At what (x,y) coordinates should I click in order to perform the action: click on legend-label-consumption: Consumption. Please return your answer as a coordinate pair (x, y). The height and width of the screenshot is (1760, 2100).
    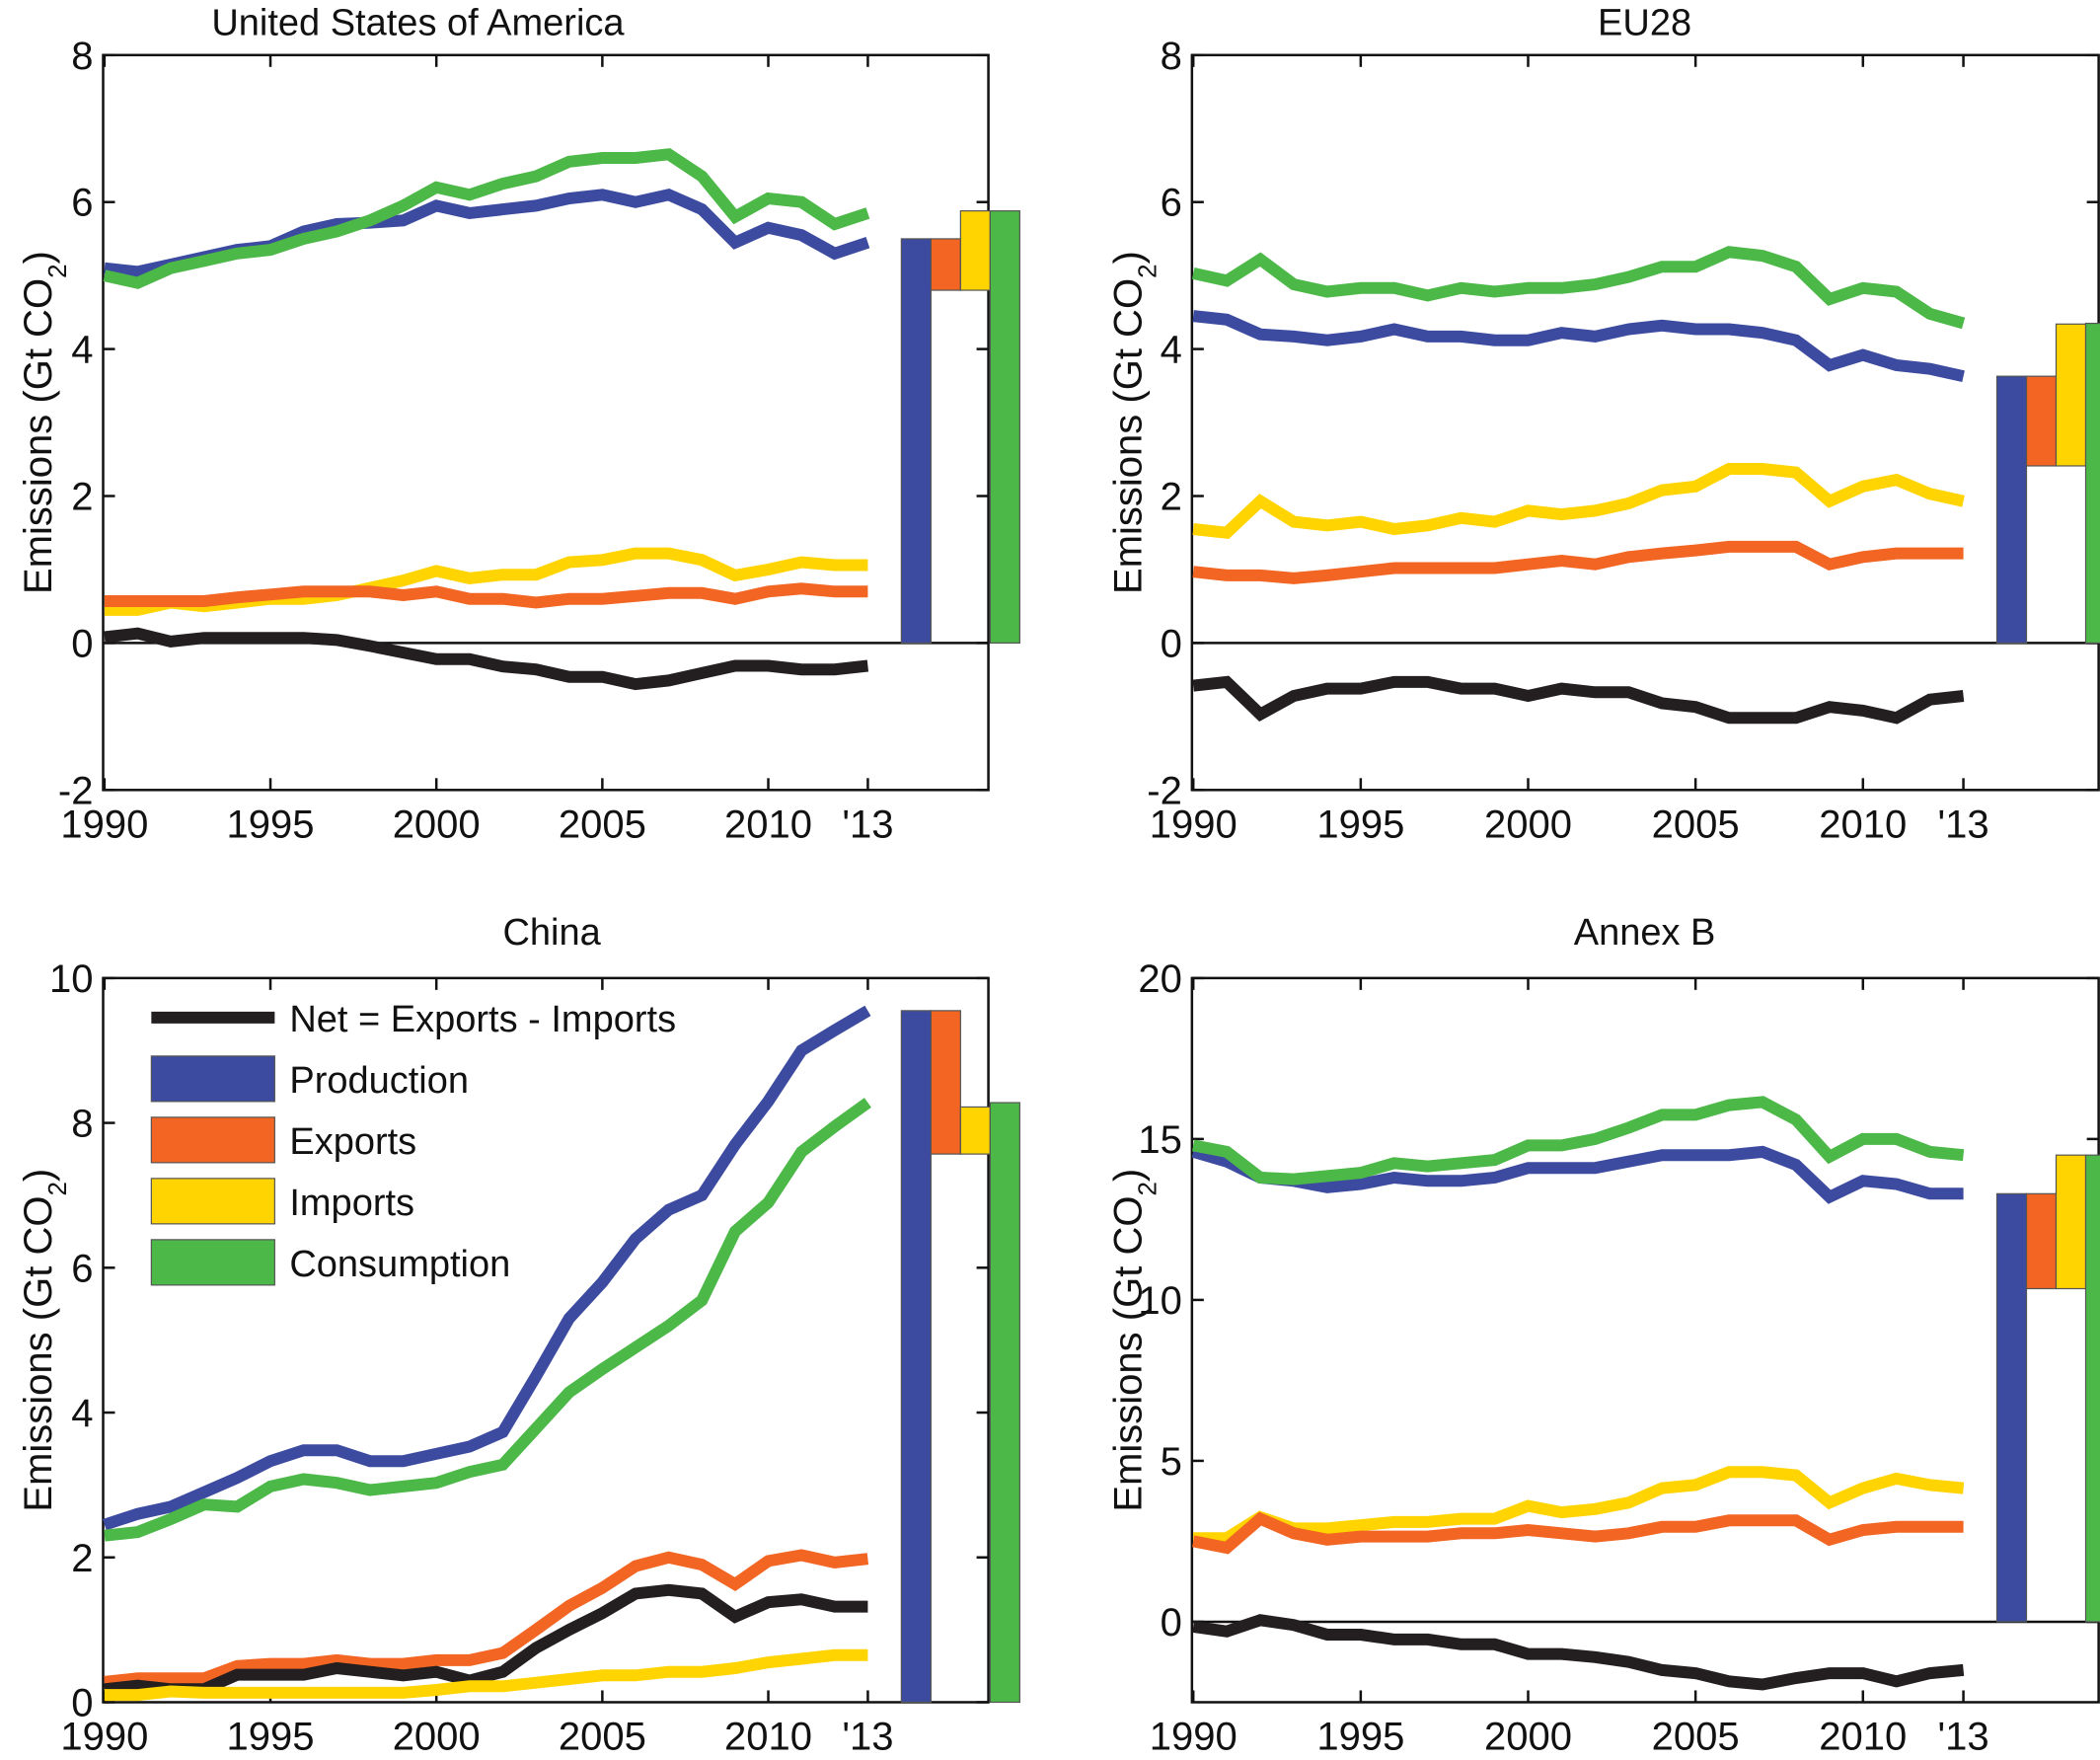
    Looking at the image, I should click on (399, 1265).